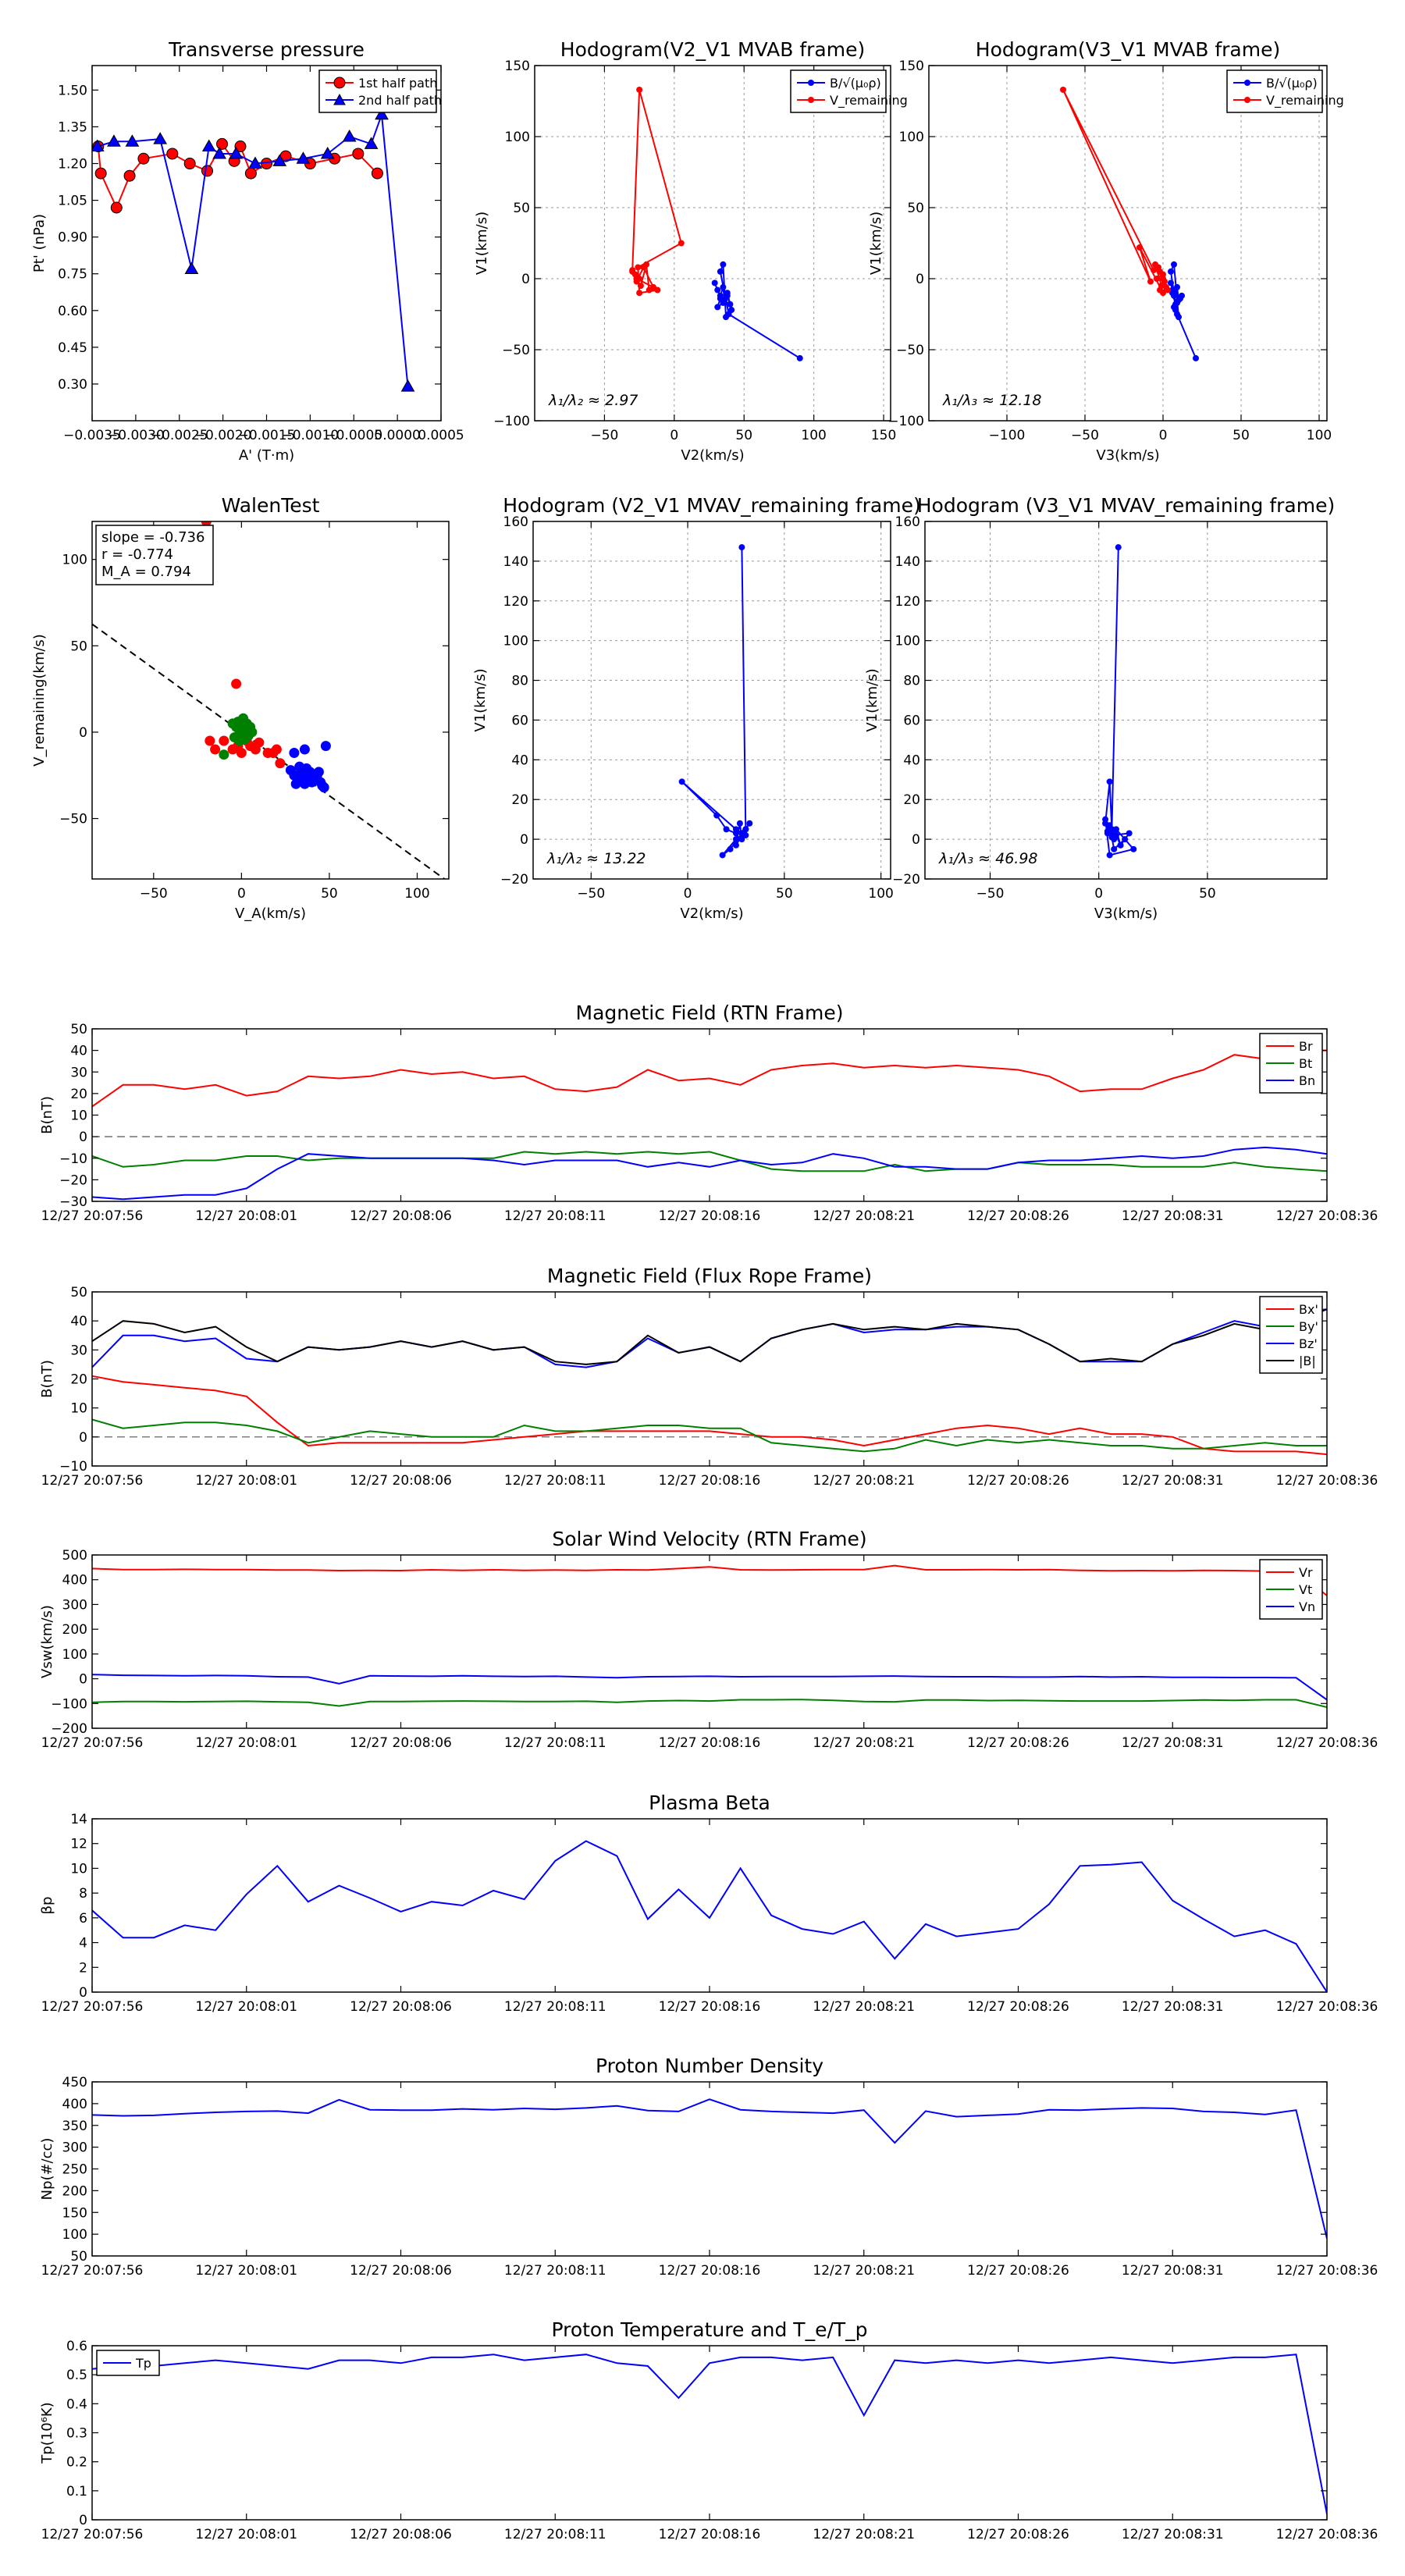 The width and height of the screenshot is (1405, 2576). I want to click on y-tick-label: 200, so click(74, 2191).